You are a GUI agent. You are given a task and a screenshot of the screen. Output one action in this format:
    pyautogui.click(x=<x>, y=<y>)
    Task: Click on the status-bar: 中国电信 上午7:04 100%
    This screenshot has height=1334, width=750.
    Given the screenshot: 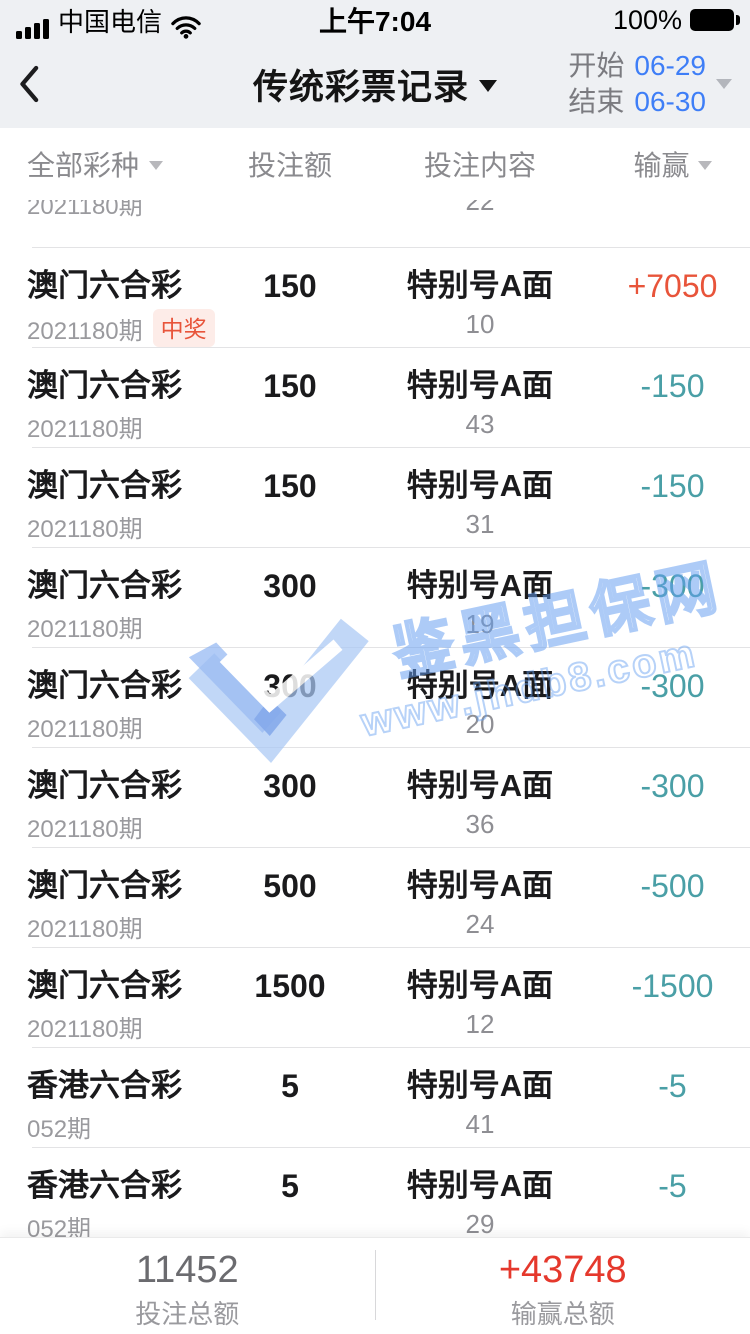 What is the action you would take?
    pyautogui.click(x=375, y=20)
    